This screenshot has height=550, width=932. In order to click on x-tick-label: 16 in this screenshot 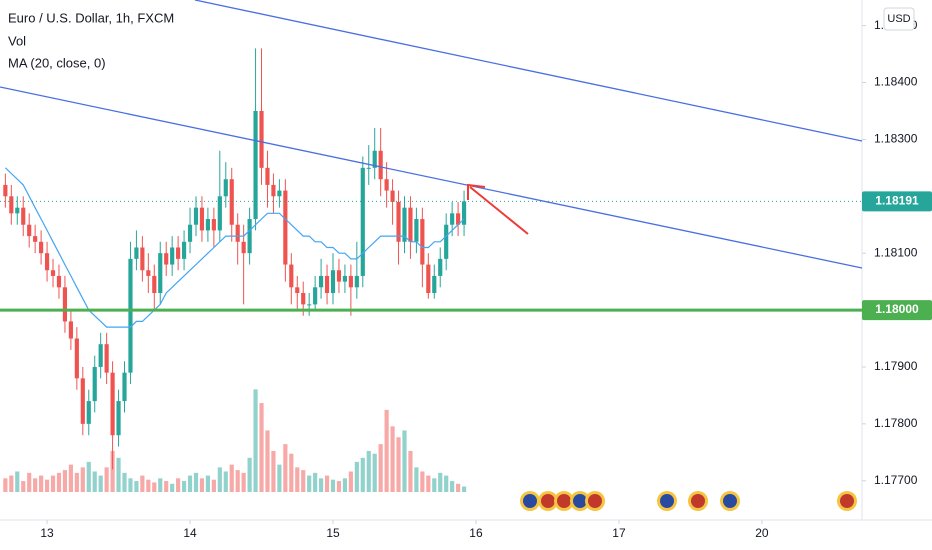, I will do `click(476, 533)`.